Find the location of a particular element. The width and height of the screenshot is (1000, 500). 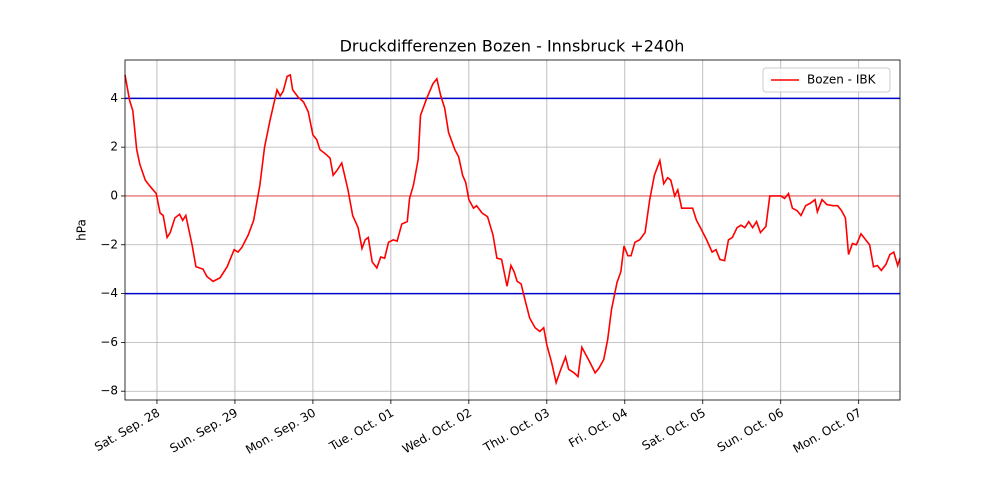

y-tick-label: −6 is located at coordinates (109, 342).